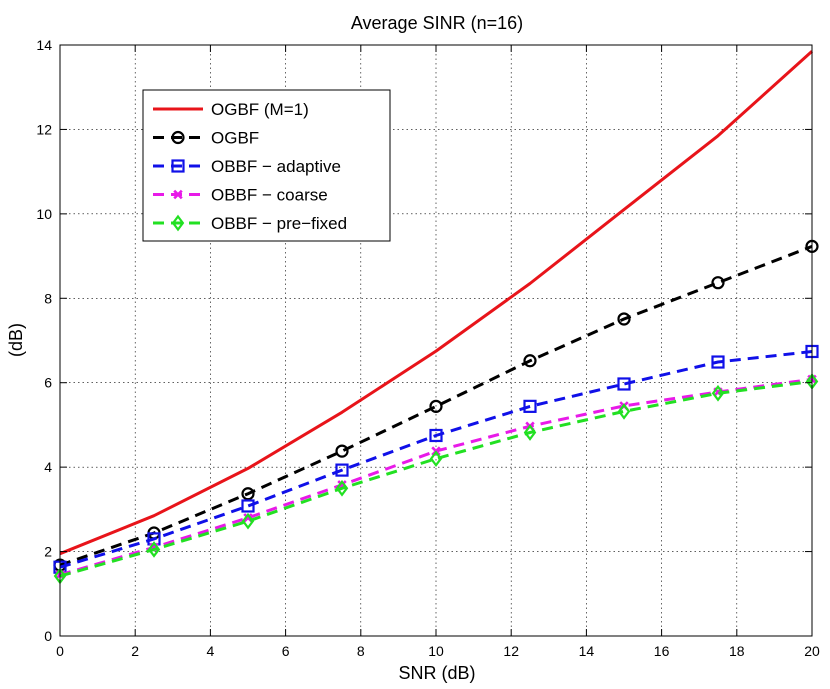 The width and height of the screenshot is (830, 689). Describe the element at coordinates (276, 166) in the screenshot. I see `legend-label: OBBF − adaptive` at that location.